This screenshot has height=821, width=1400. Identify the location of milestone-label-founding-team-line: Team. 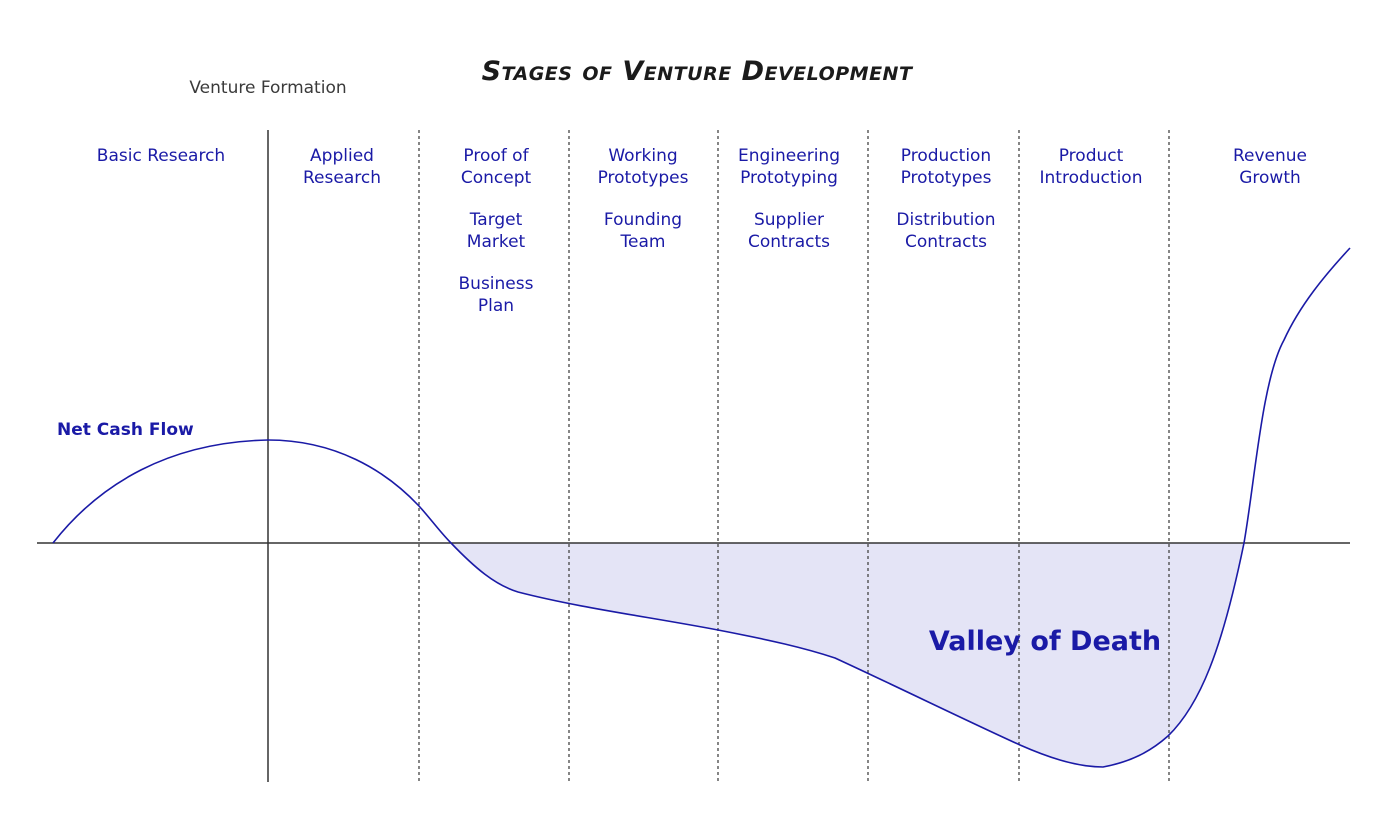
(643, 242).